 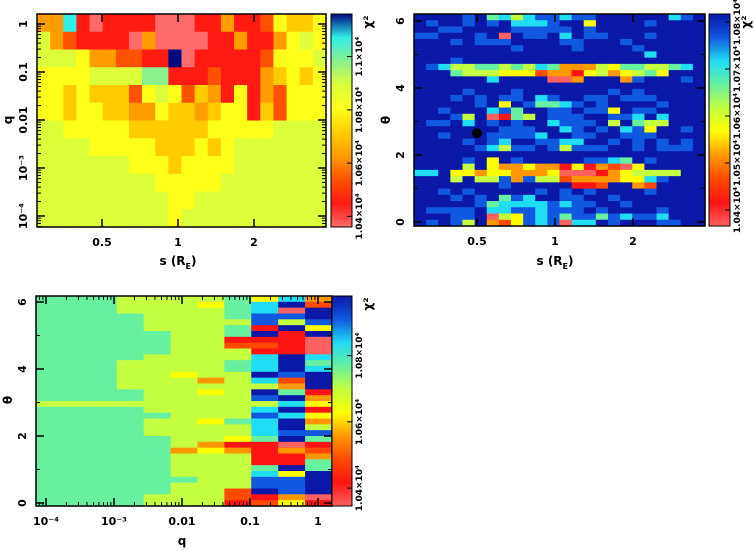 I want to click on colorbar-tick-label: 1.1×10⁴, so click(x=360, y=57).